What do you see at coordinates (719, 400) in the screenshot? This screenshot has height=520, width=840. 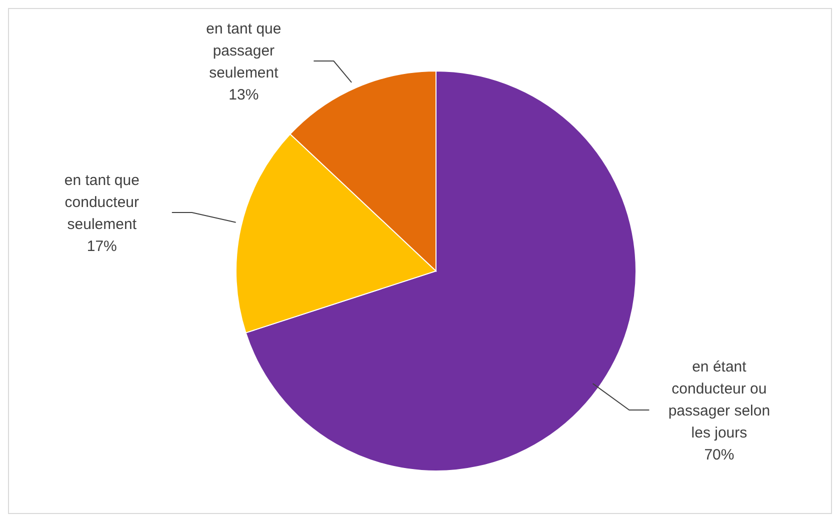 I see `slice-label: en étant conducteur ou passager selon les jours` at bounding box center [719, 400].